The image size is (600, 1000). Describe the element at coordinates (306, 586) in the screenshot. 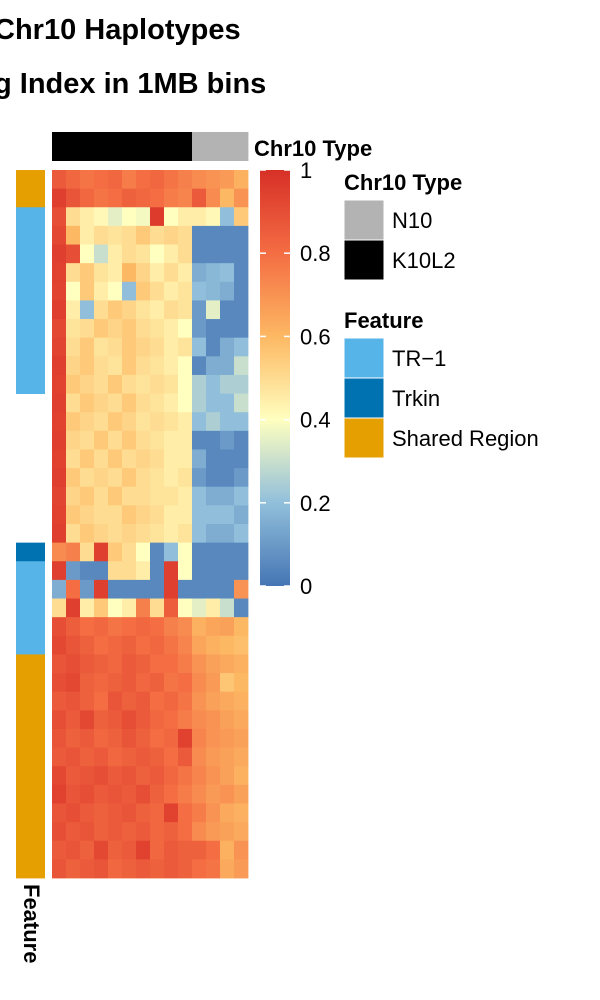

I see `colorbar-tick-label: 0` at that location.